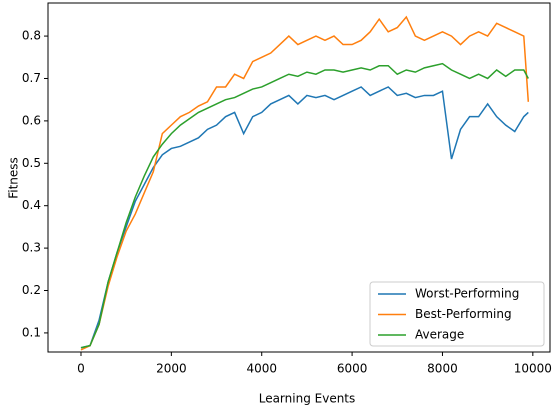 Image resolution: width=555 pixels, height=417 pixels. I want to click on x-tick-label: 8000, so click(442, 369).